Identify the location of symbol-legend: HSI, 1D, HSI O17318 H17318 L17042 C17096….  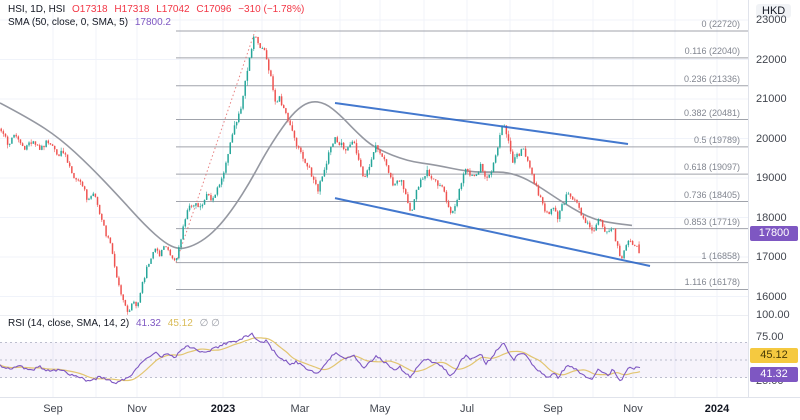
(156, 16).